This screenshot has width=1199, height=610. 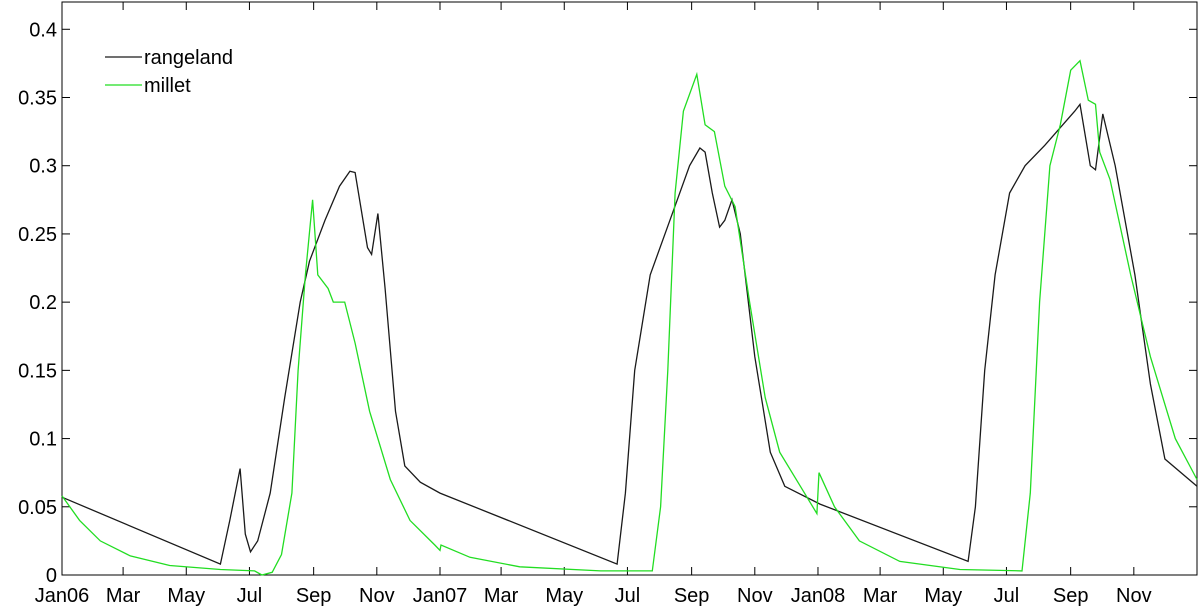 What do you see at coordinates (43, 30) in the screenshot?
I see `y-tick-label: 0.4` at bounding box center [43, 30].